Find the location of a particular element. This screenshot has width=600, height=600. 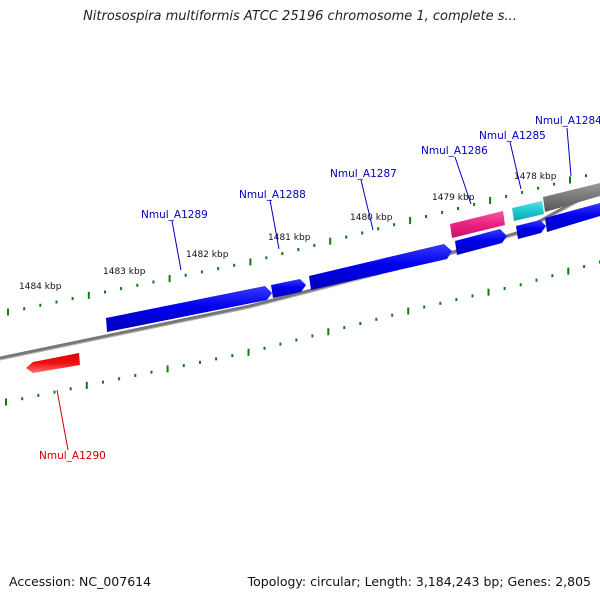

gene-label-nmul-a1290: Nmul_A1290 is located at coordinates (72, 456).